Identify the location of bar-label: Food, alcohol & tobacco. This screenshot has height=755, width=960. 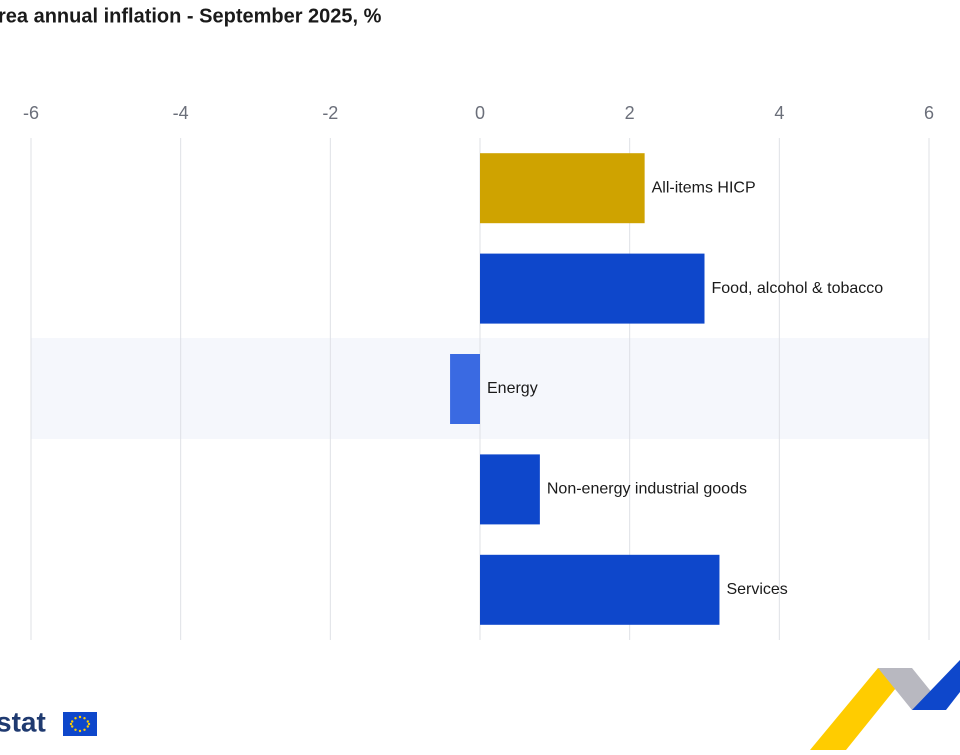
(798, 288).